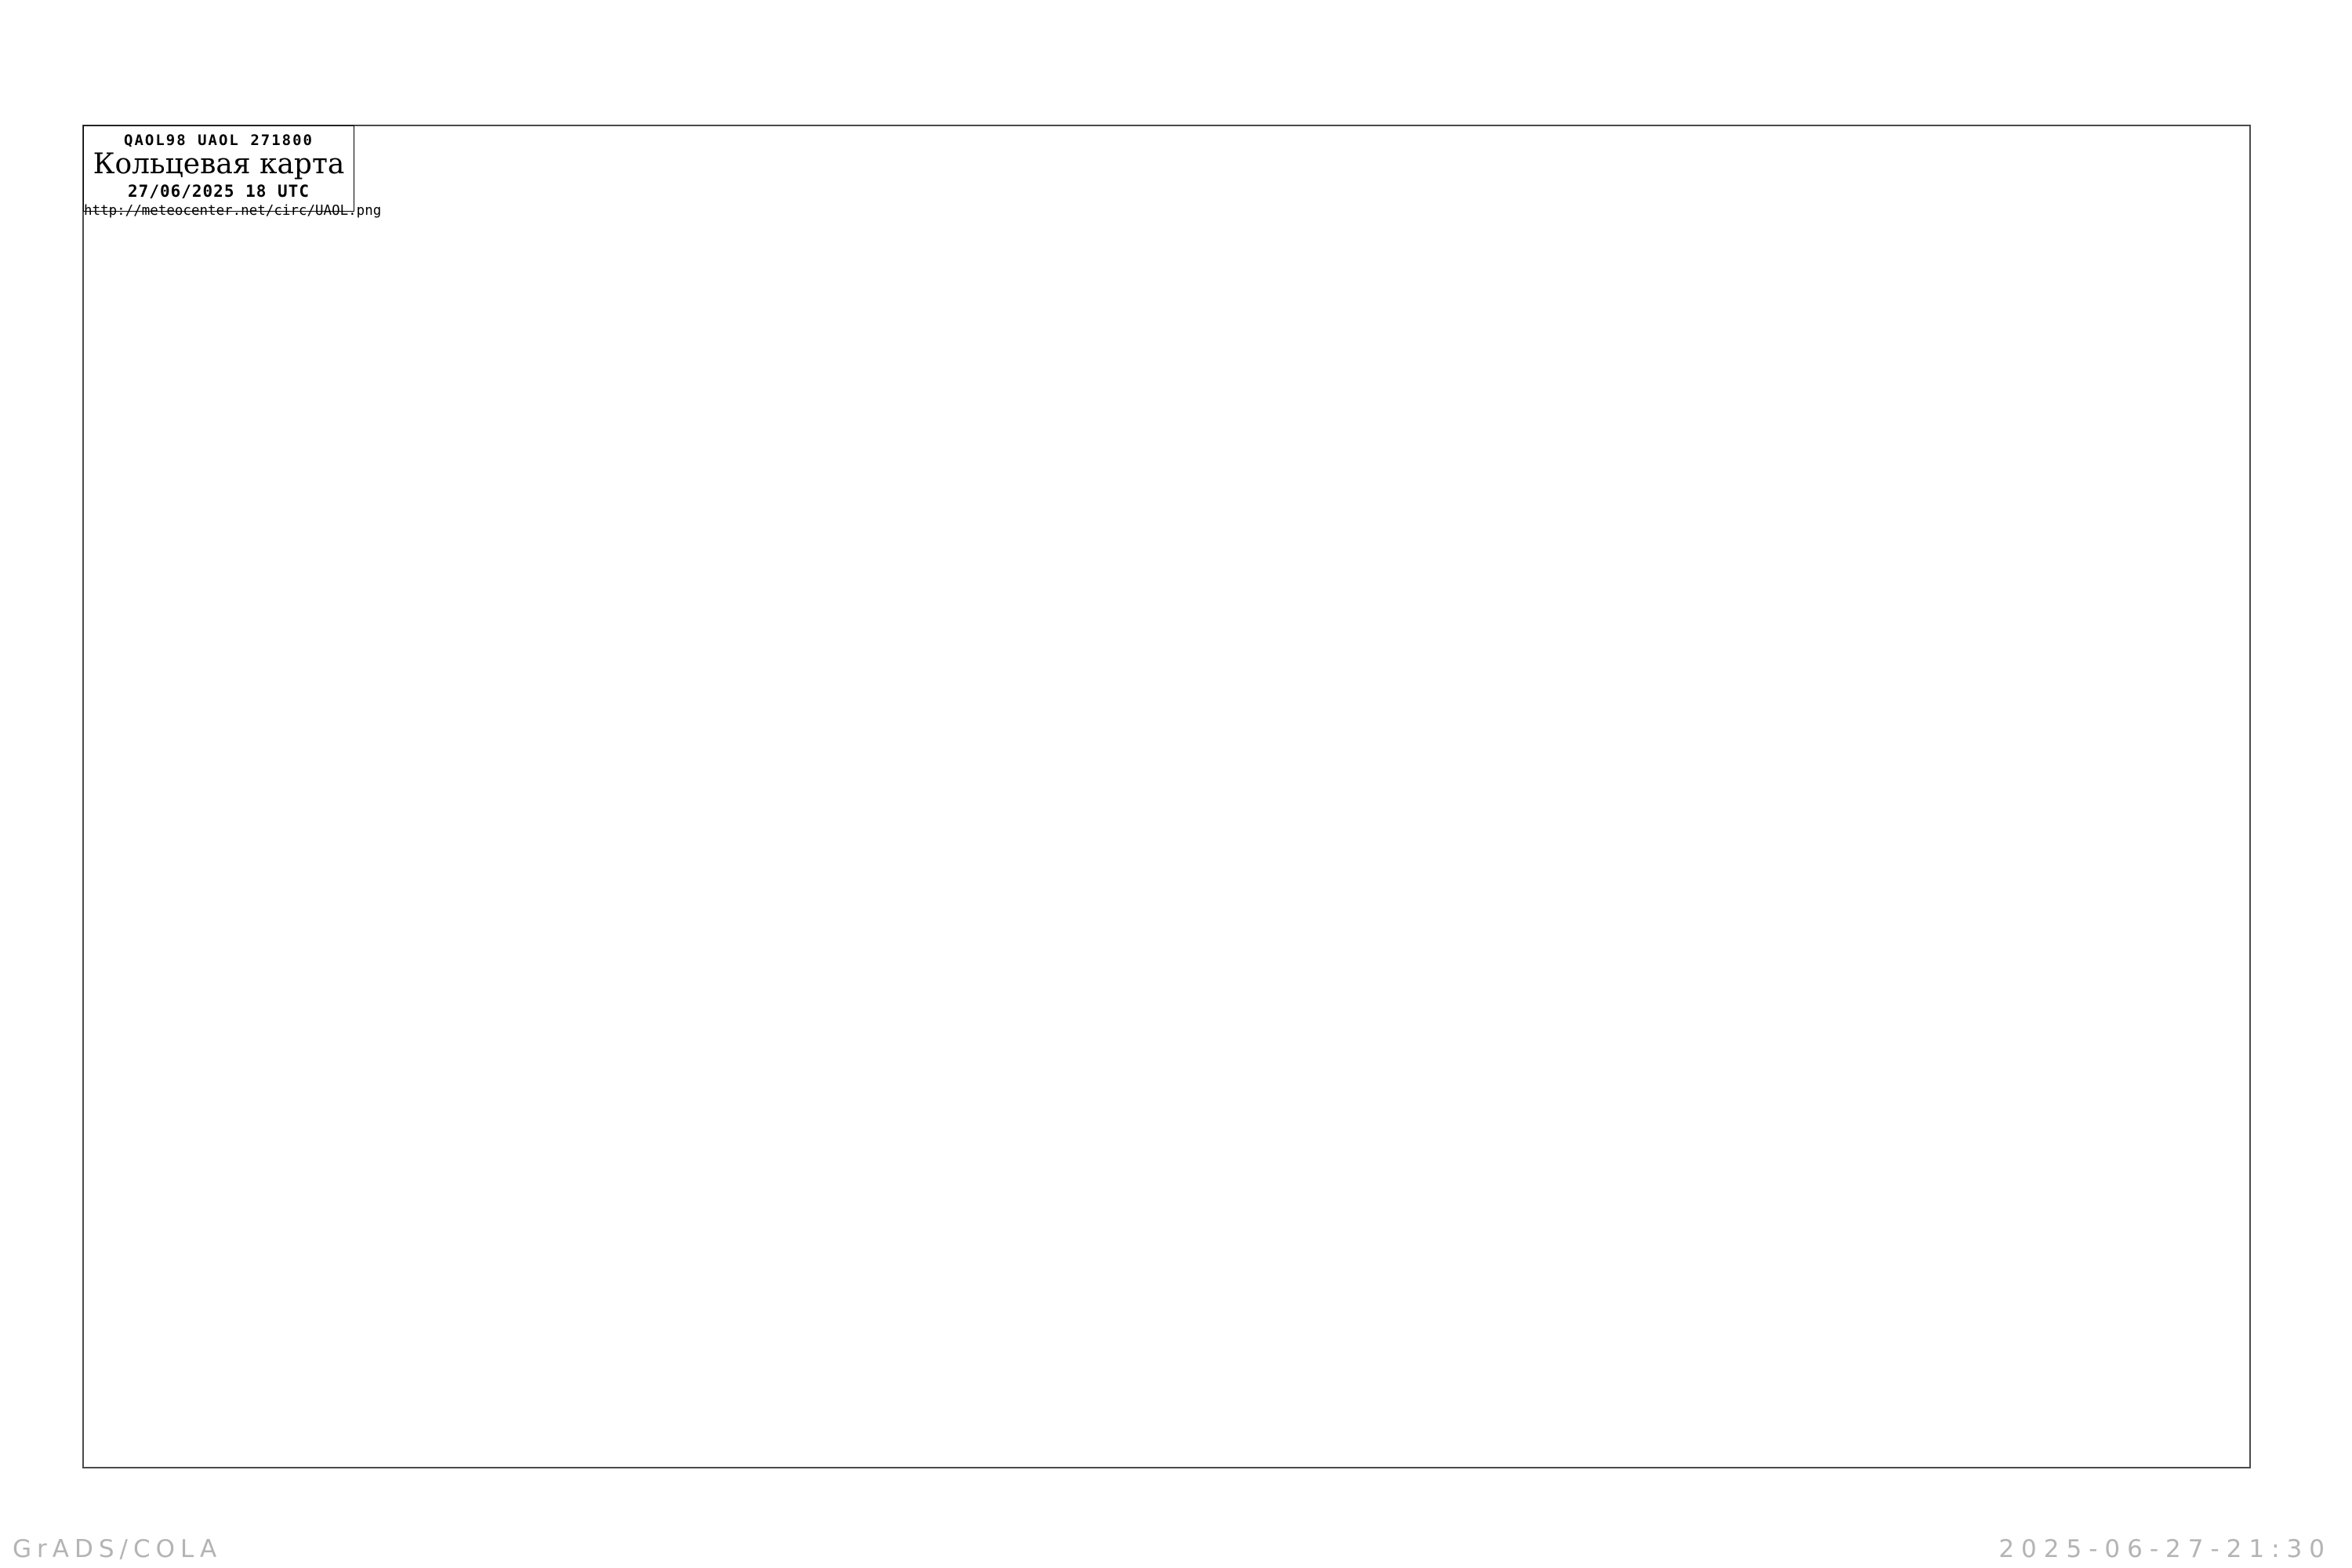  I want to click on station-value: 114, so click(1915, 313).